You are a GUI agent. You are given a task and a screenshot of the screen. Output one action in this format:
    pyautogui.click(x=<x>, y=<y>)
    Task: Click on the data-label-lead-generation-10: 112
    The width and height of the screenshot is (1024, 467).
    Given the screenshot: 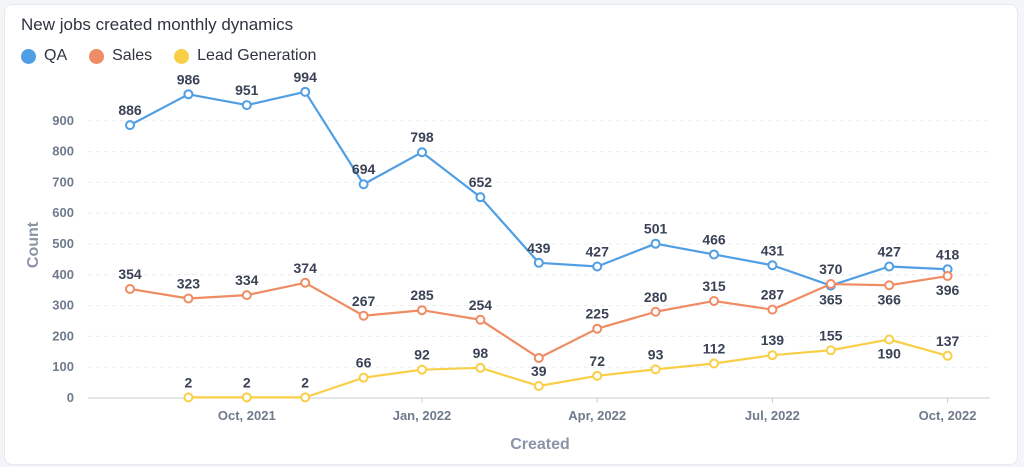 What is the action you would take?
    pyautogui.click(x=714, y=349)
    